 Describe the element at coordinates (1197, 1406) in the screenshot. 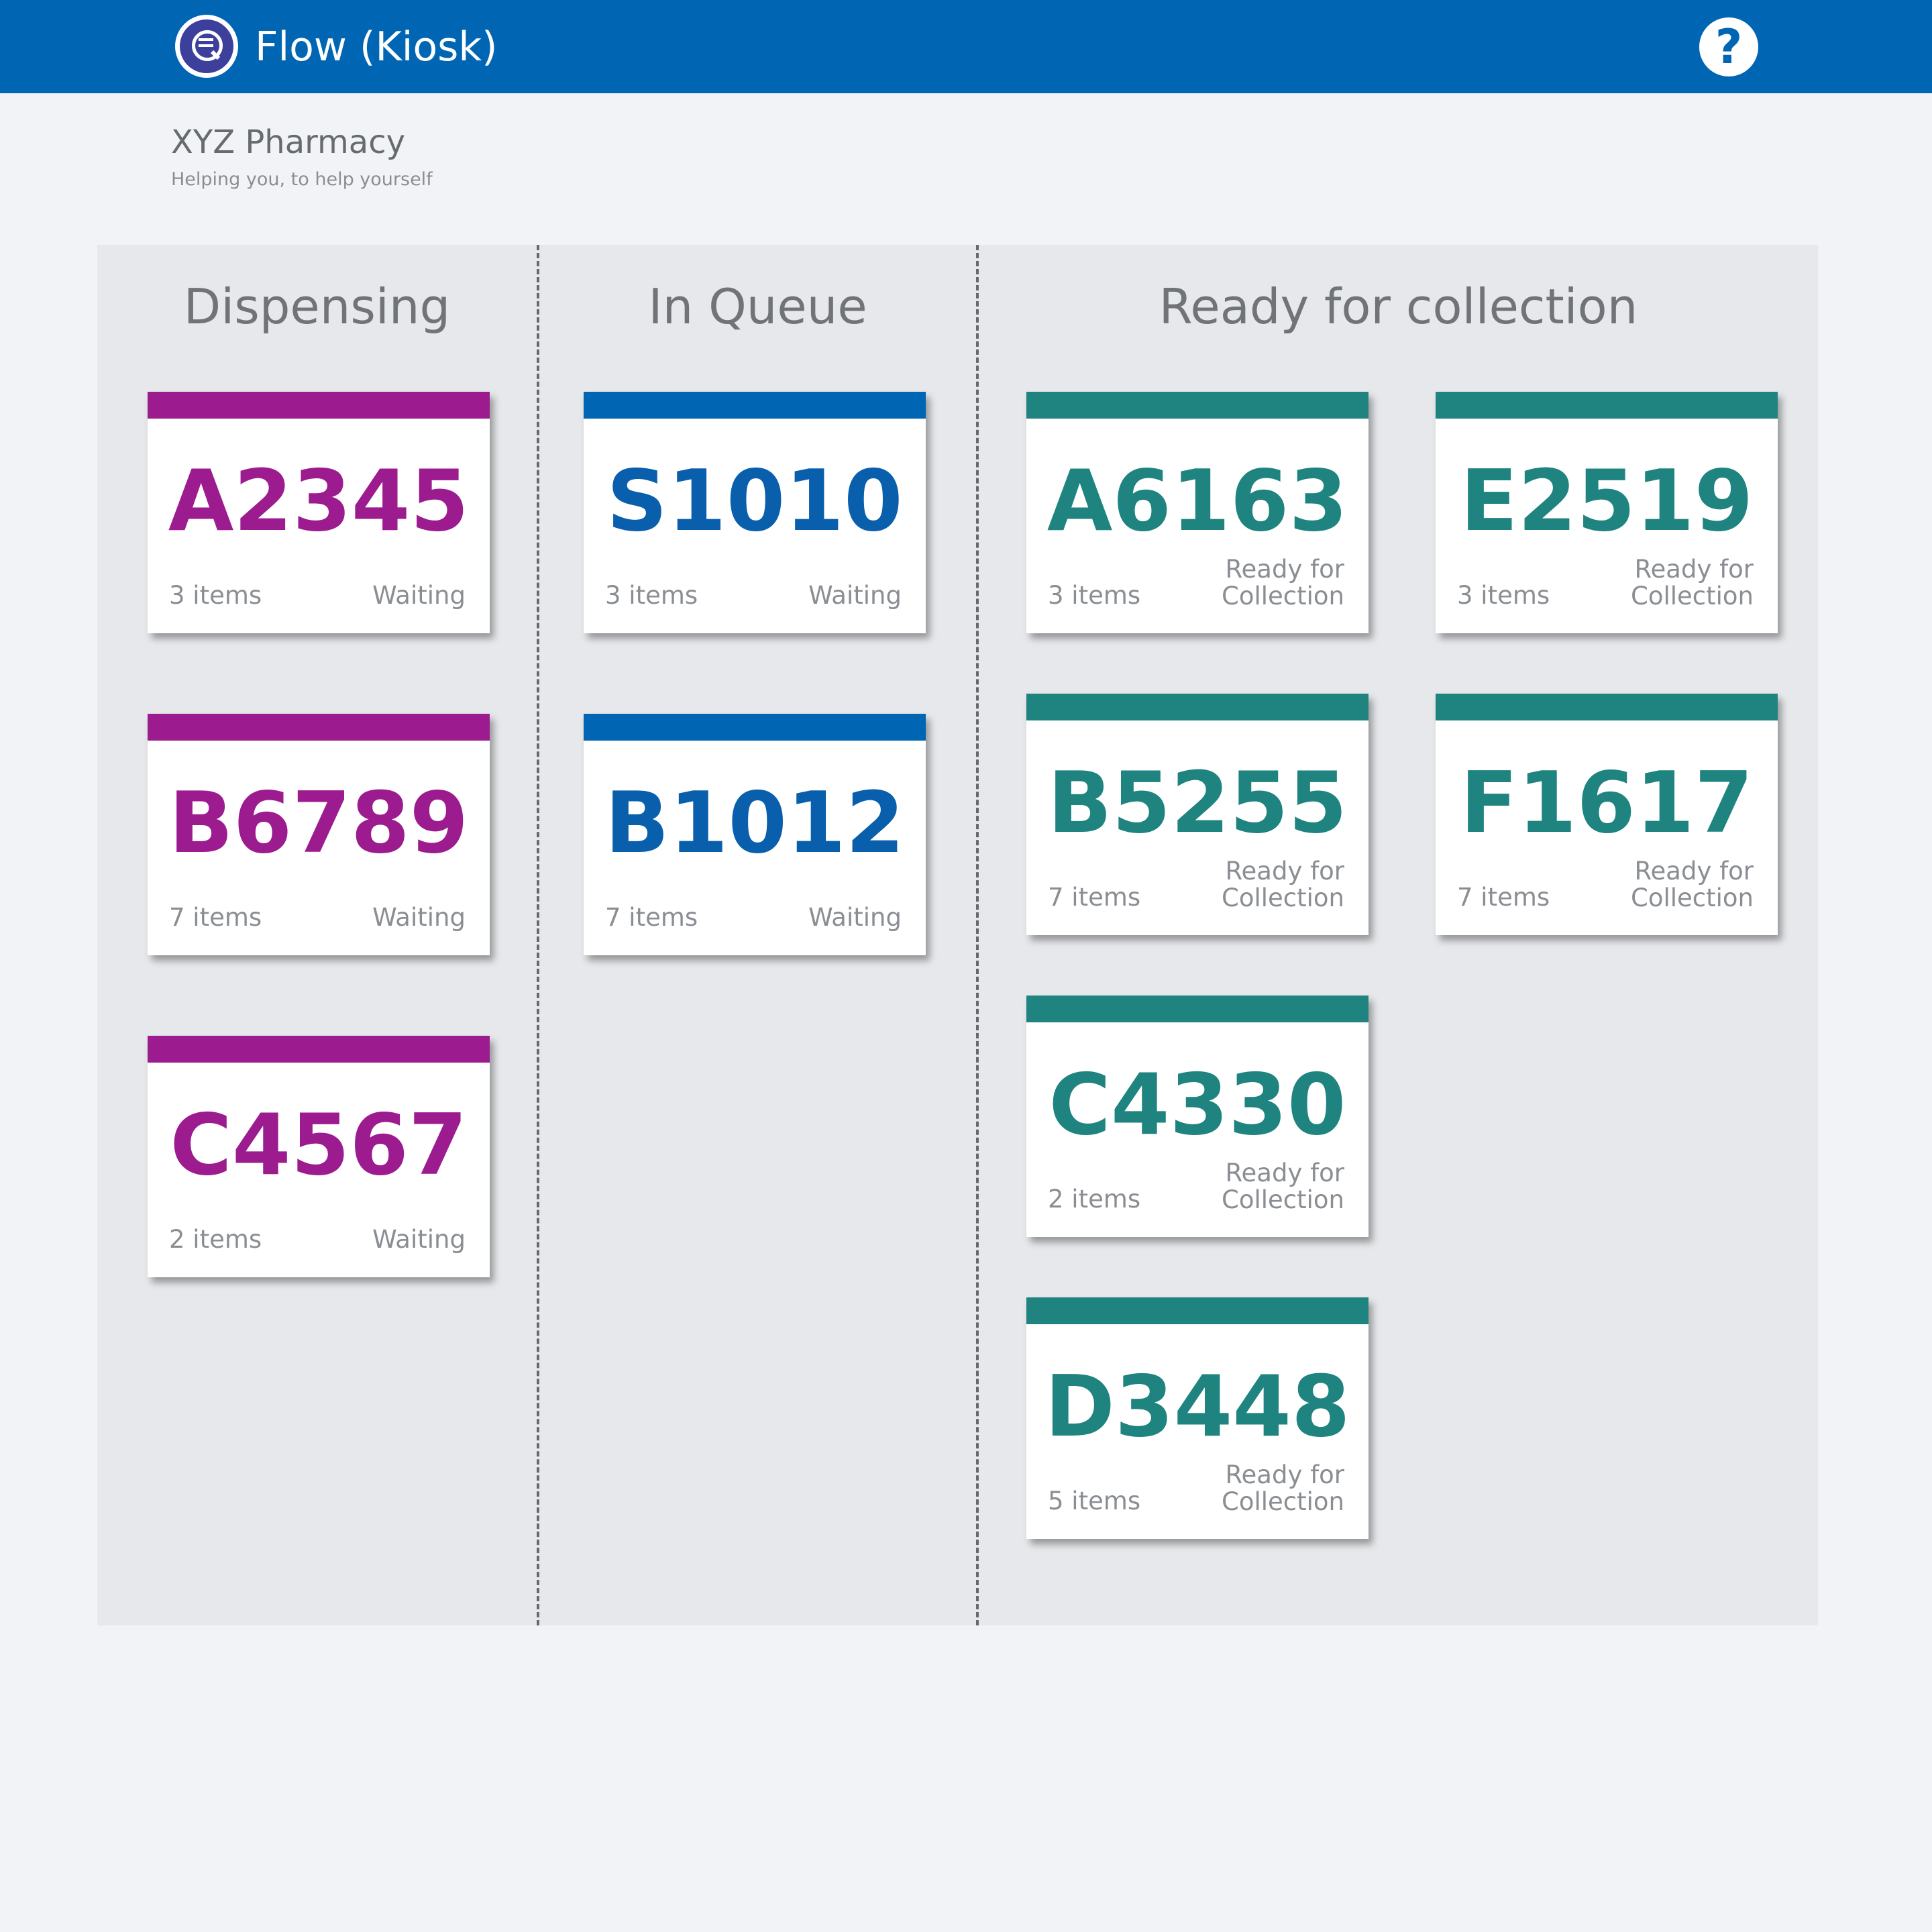

I see `order-code: D3448` at that location.